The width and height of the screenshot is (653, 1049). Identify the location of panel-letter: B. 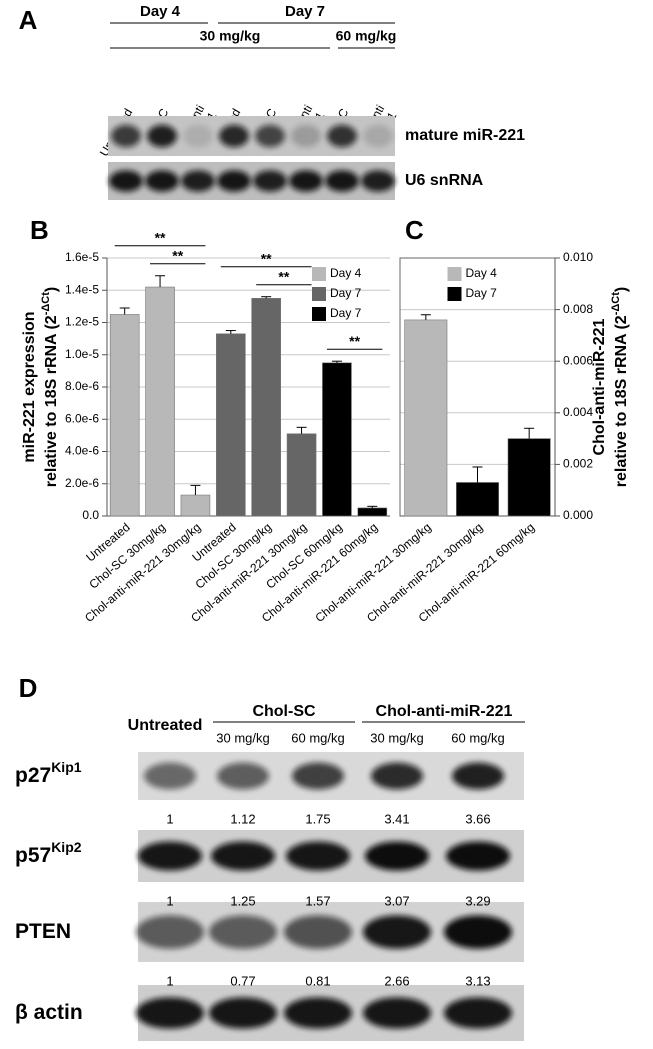
(39, 230).